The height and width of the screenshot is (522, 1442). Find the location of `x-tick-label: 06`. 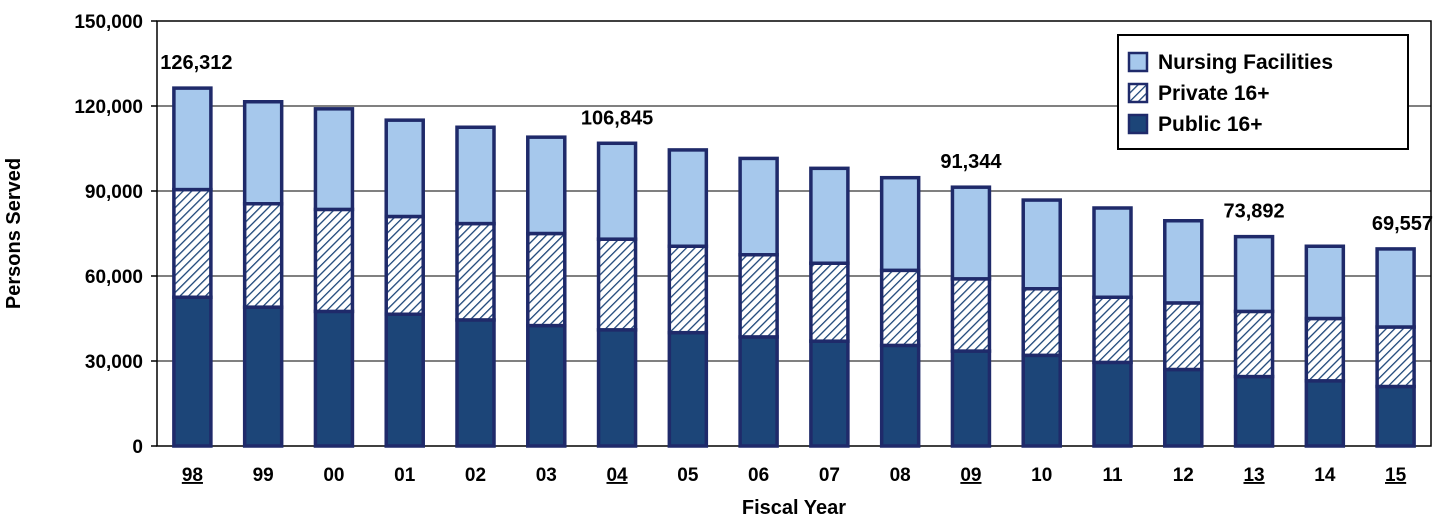

x-tick-label: 06 is located at coordinates (758, 475).